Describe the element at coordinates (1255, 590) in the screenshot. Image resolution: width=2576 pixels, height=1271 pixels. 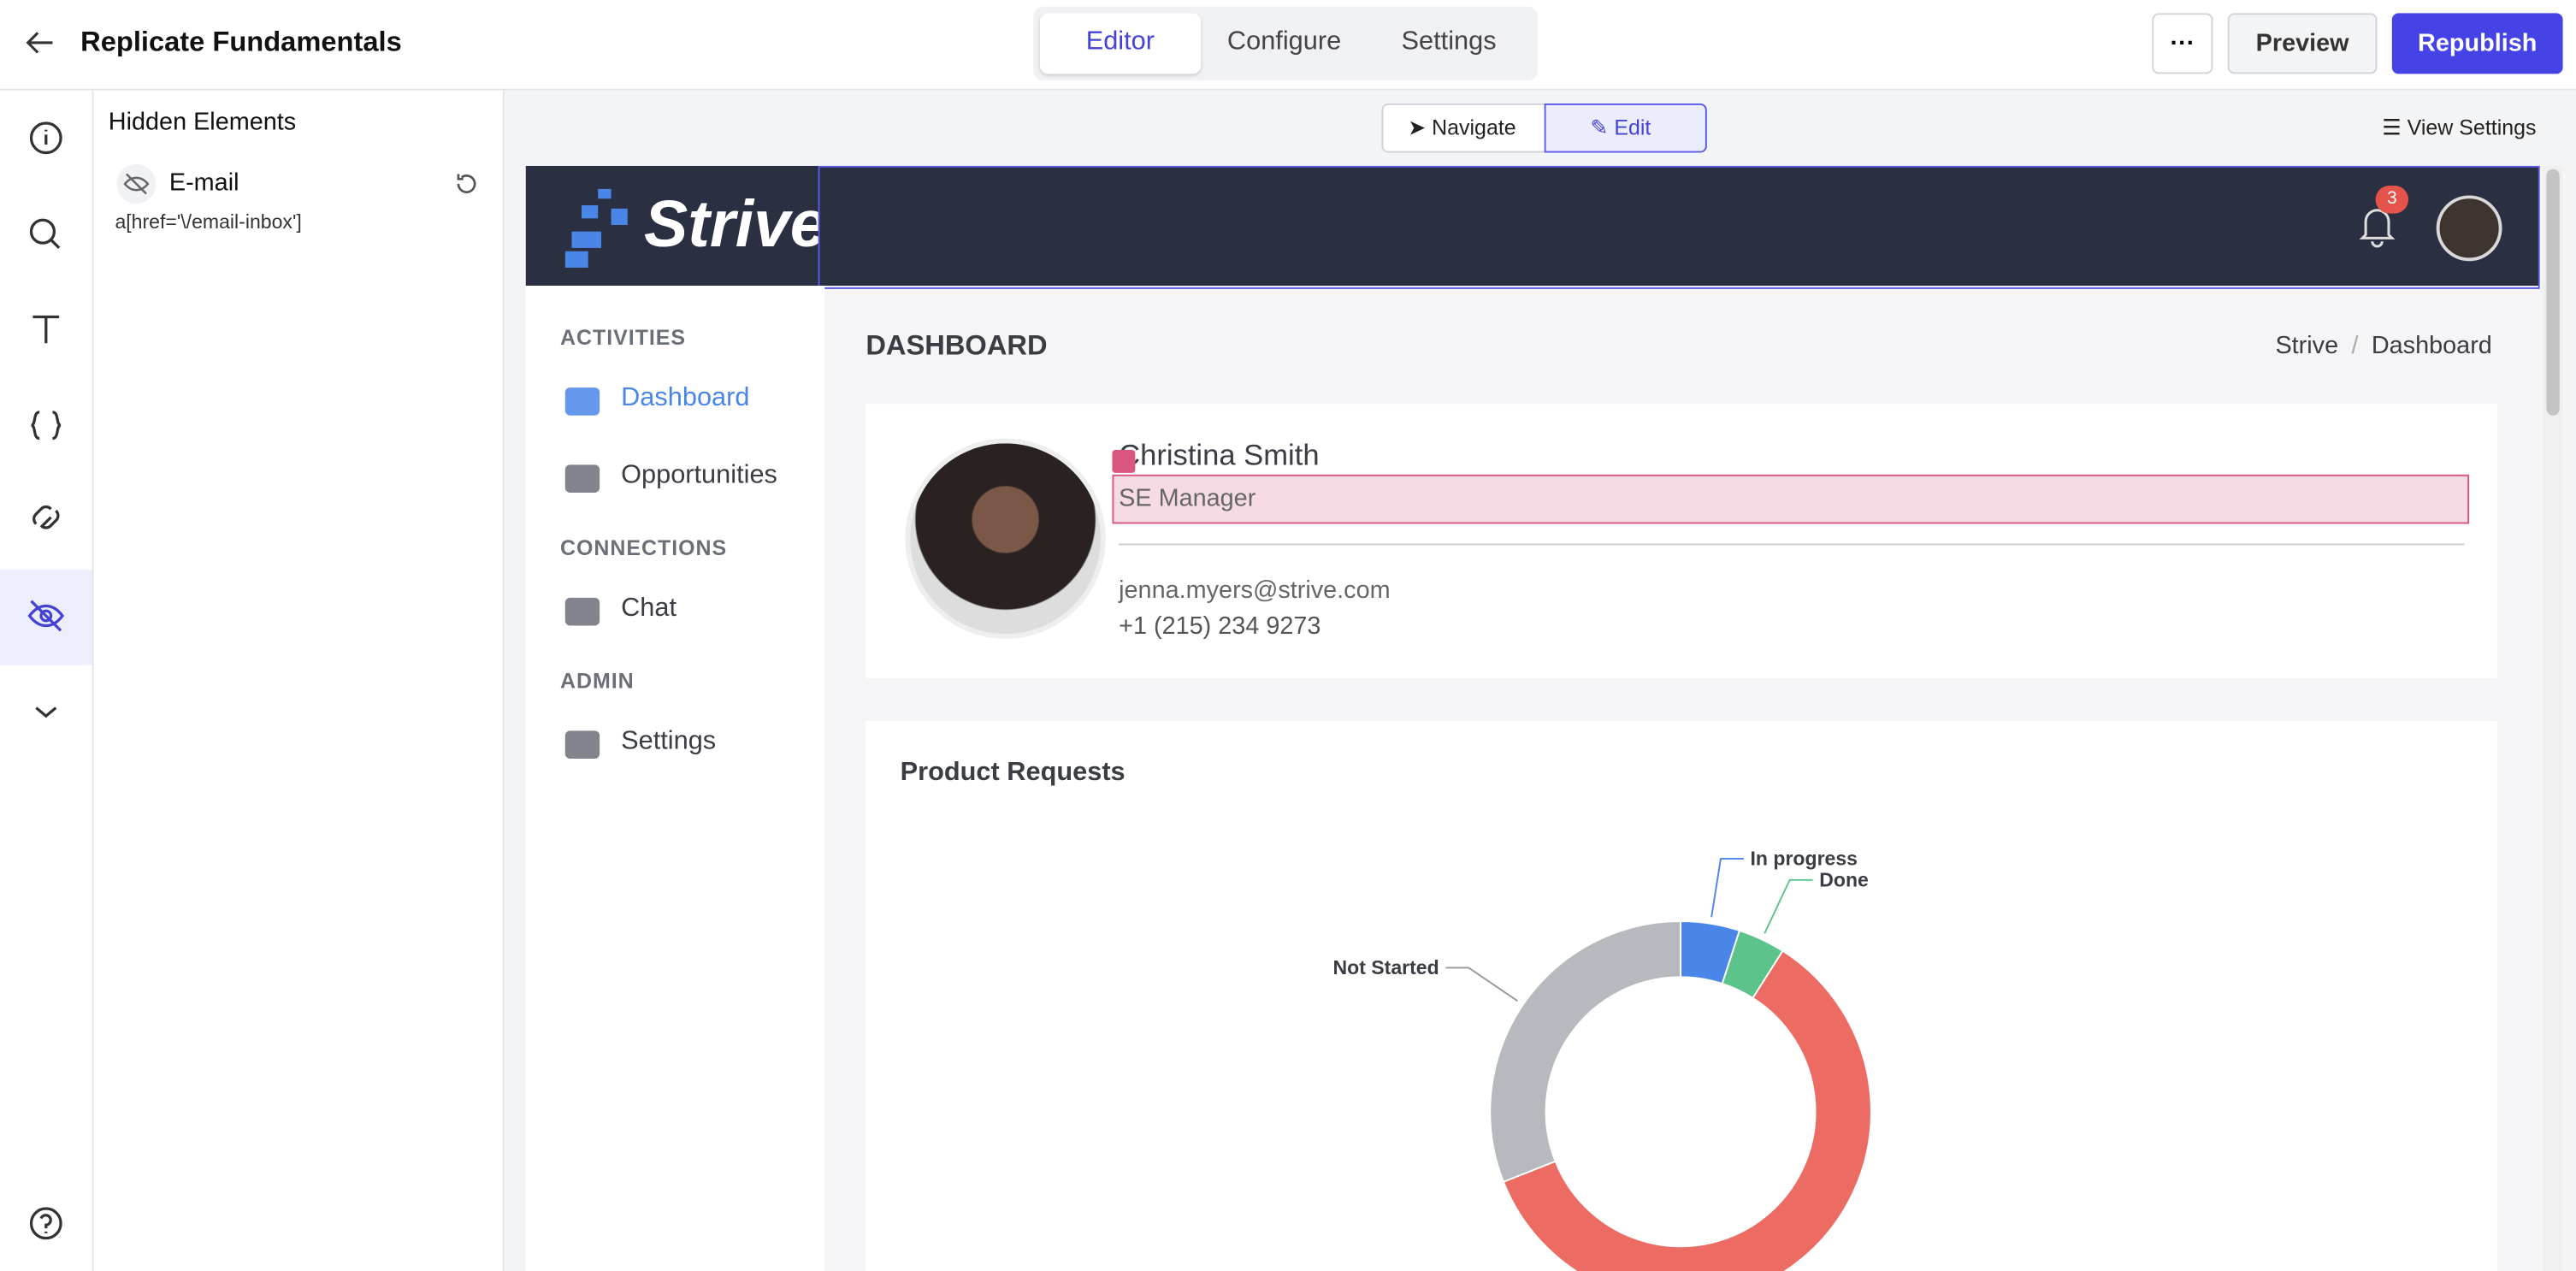
I see `profile-email: jenna.myers@strive.com` at that location.